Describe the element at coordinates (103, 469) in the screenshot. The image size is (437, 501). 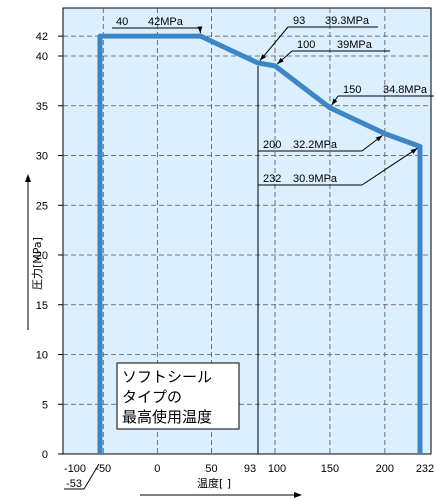
I see `x-tick-label: -50` at that location.